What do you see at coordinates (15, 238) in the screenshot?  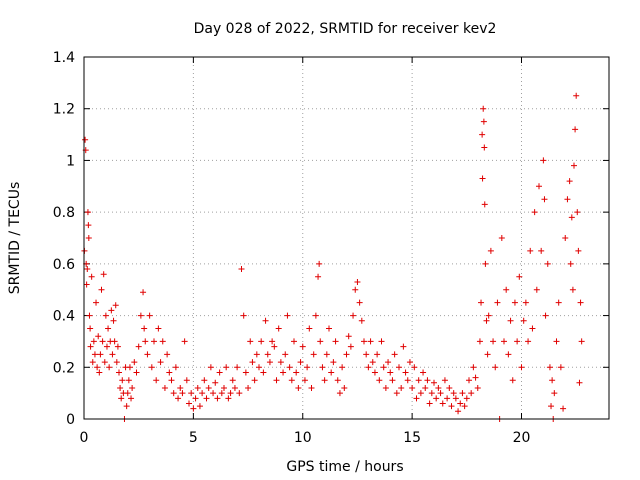 I see `y-axis-label: SRMTID / TECUs` at bounding box center [15, 238].